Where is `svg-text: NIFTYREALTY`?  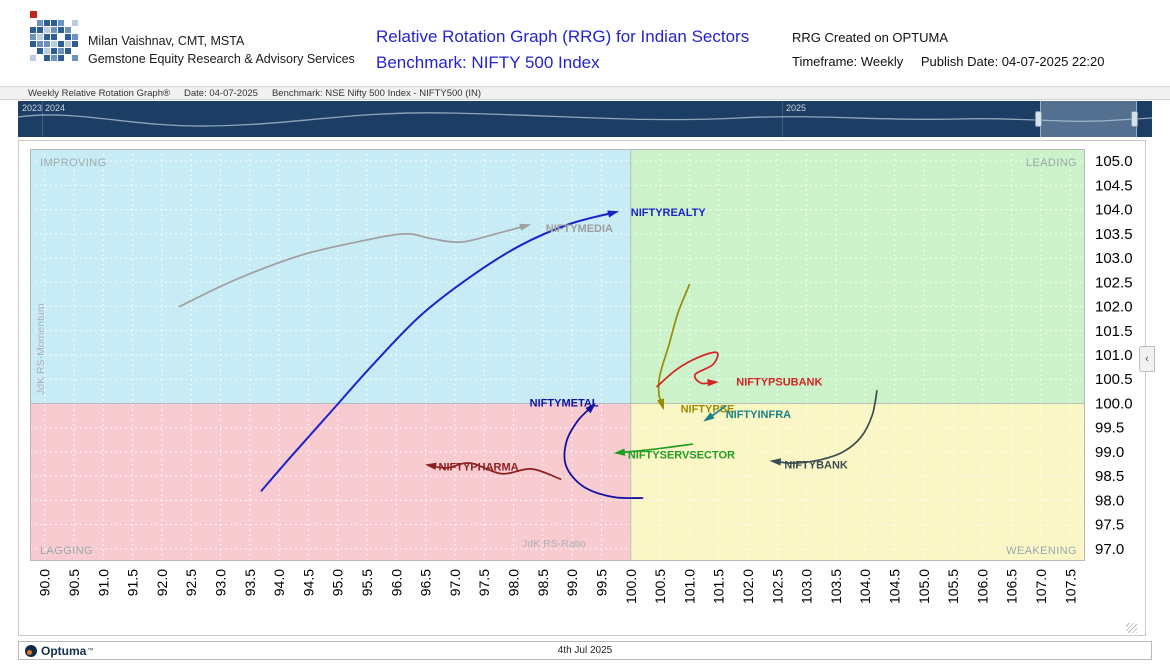 svg-text: NIFTYREALTY is located at coordinates (669, 213).